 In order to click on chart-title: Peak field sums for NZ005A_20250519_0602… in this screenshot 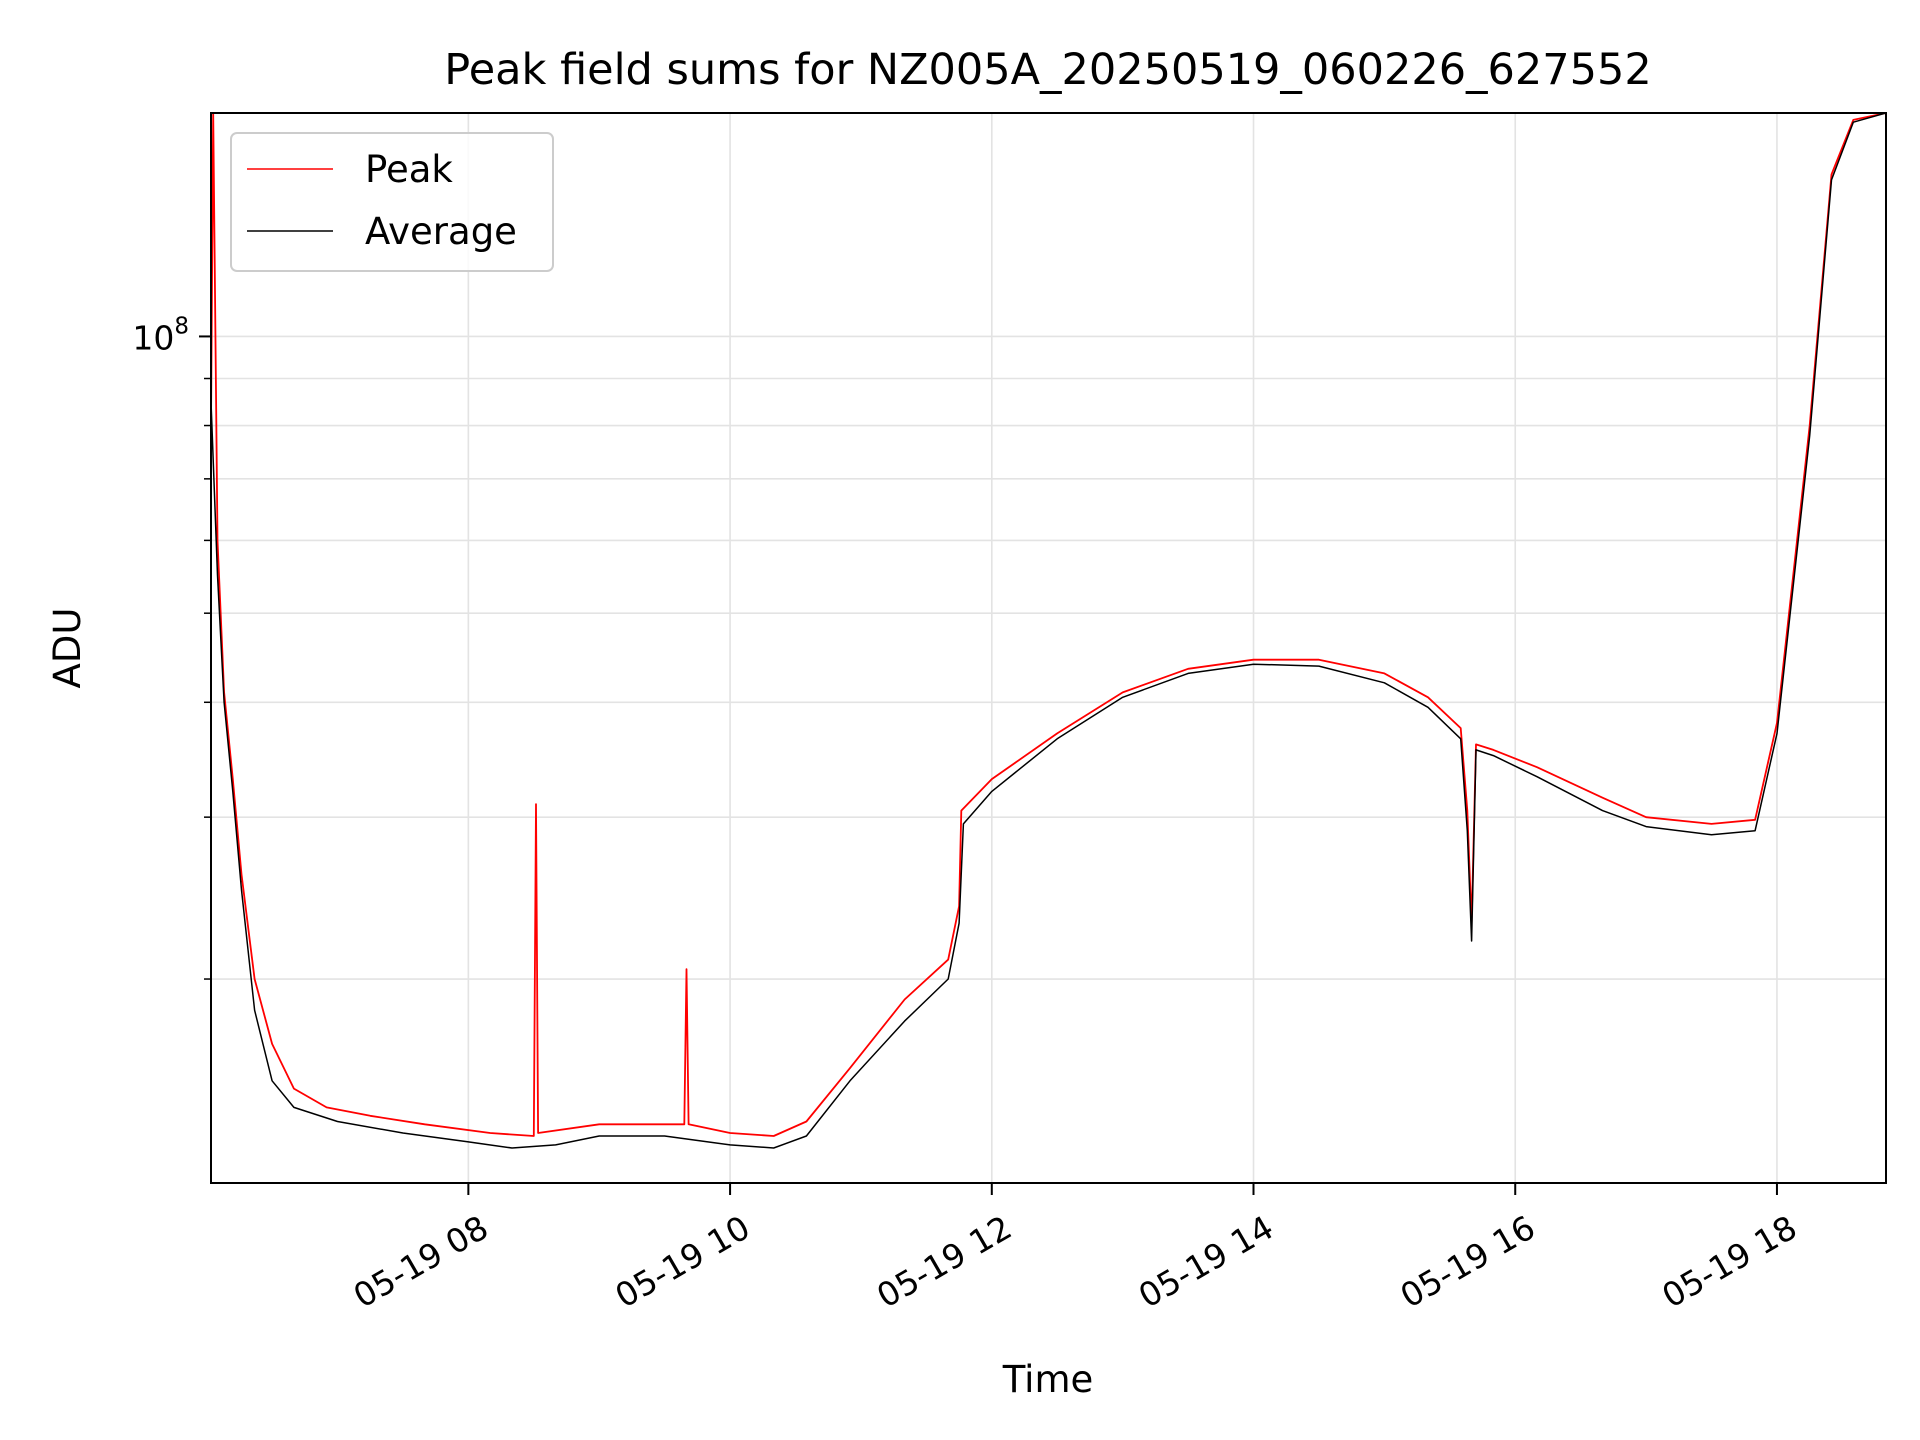, I will do `click(1047, 70)`.